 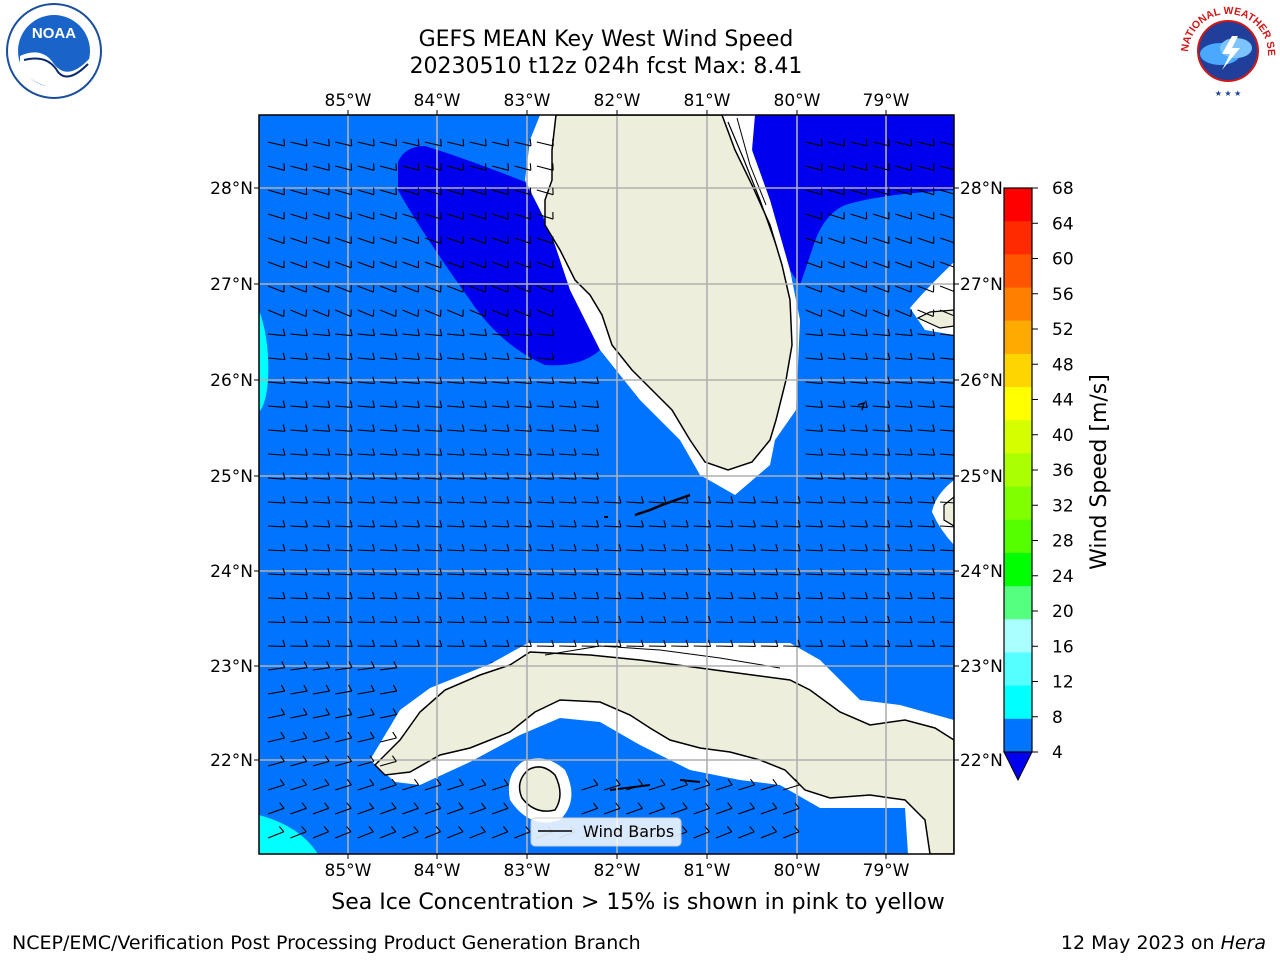 I want to click on lat-tick-label-right: 23°N, so click(x=981, y=667).